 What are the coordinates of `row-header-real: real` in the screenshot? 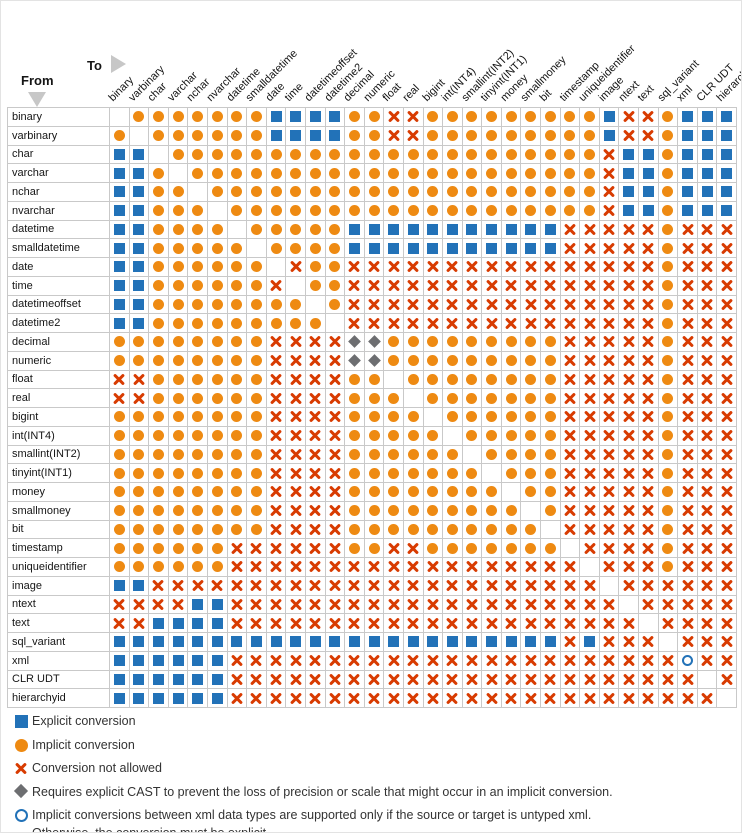 It's located at (59, 398).